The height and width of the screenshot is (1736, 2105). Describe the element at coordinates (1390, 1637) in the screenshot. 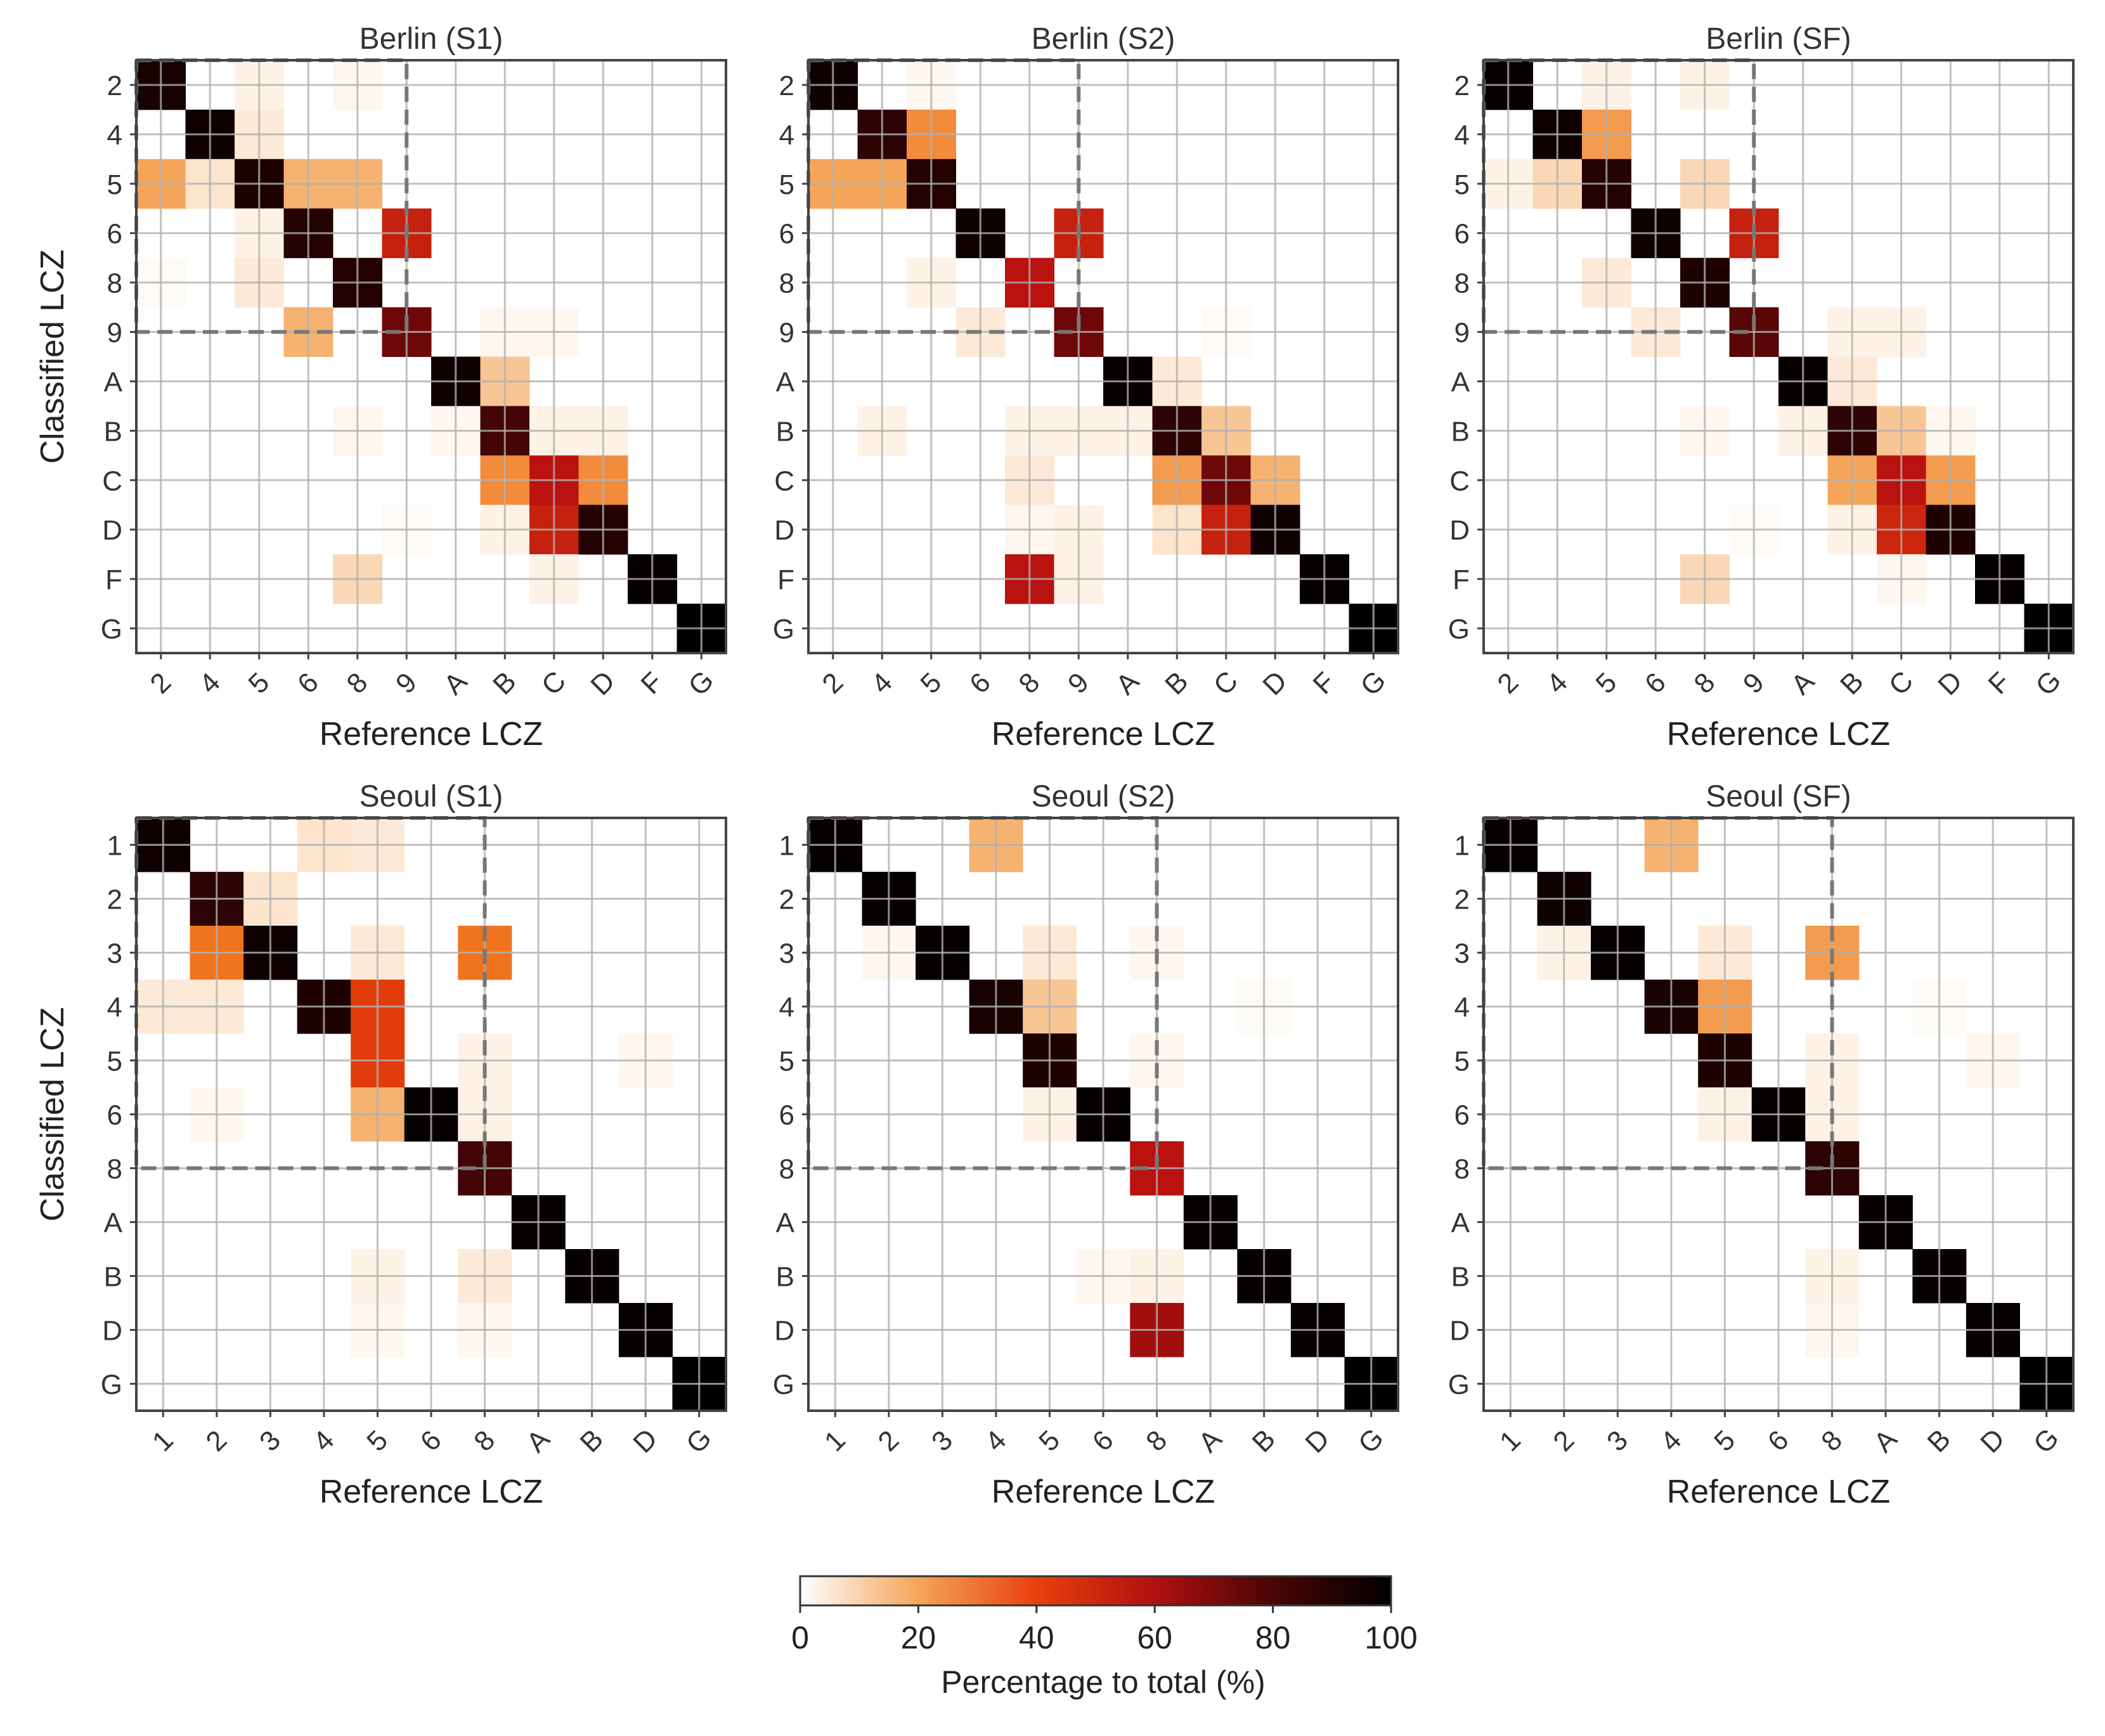

I see `colorbar-tick-label: 100` at that location.